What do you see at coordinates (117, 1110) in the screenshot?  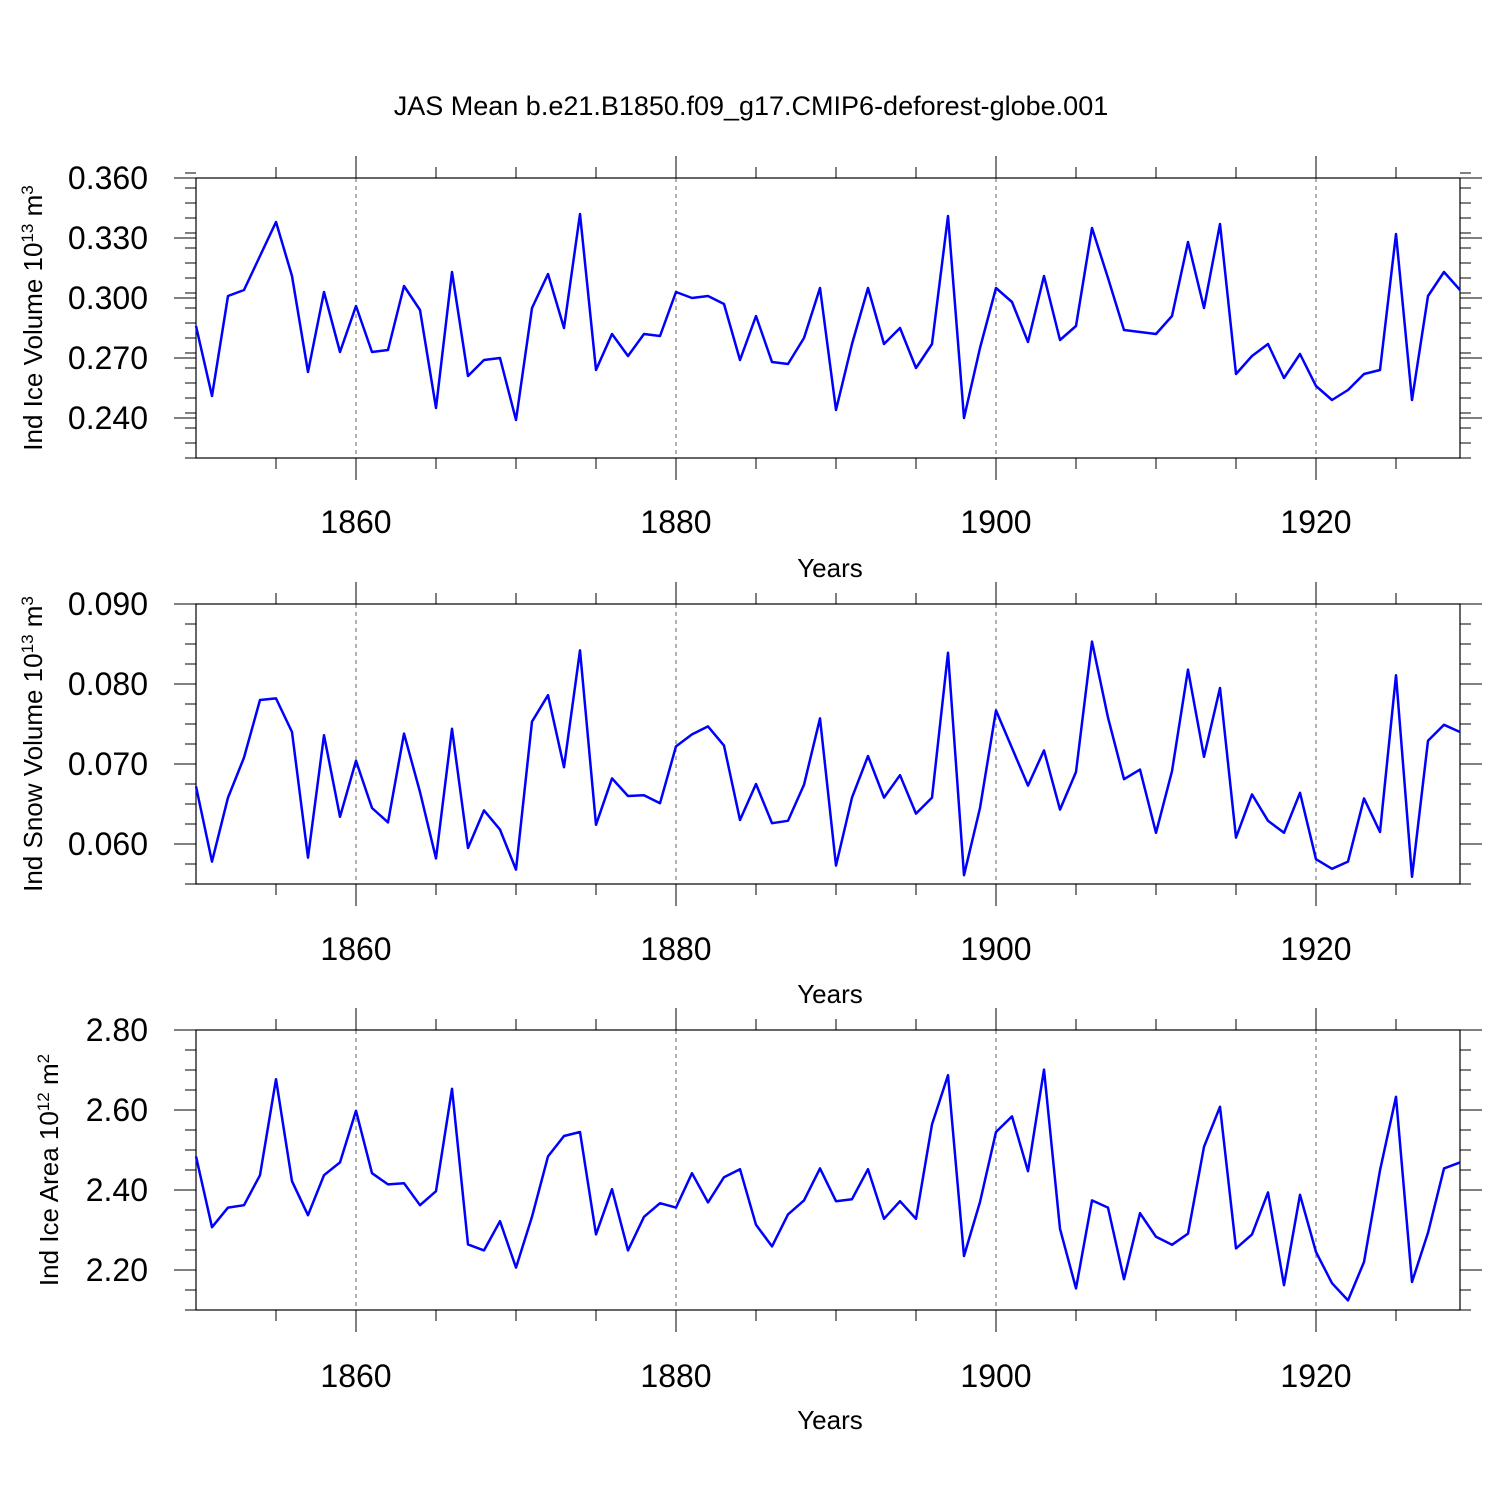 I see `y-tick-label: 2.60` at bounding box center [117, 1110].